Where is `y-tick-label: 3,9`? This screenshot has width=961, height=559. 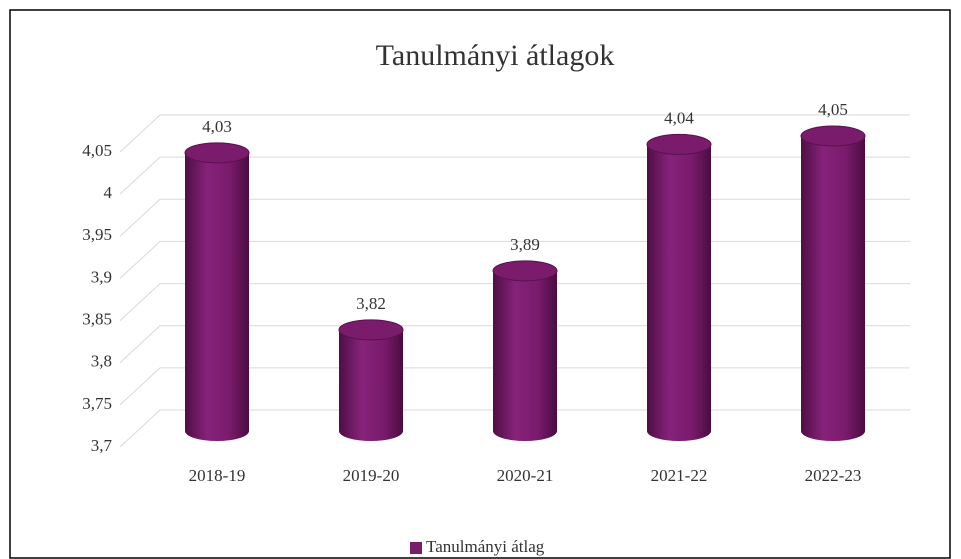 y-tick-label: 3,9 is located at coordinates (101, 276).